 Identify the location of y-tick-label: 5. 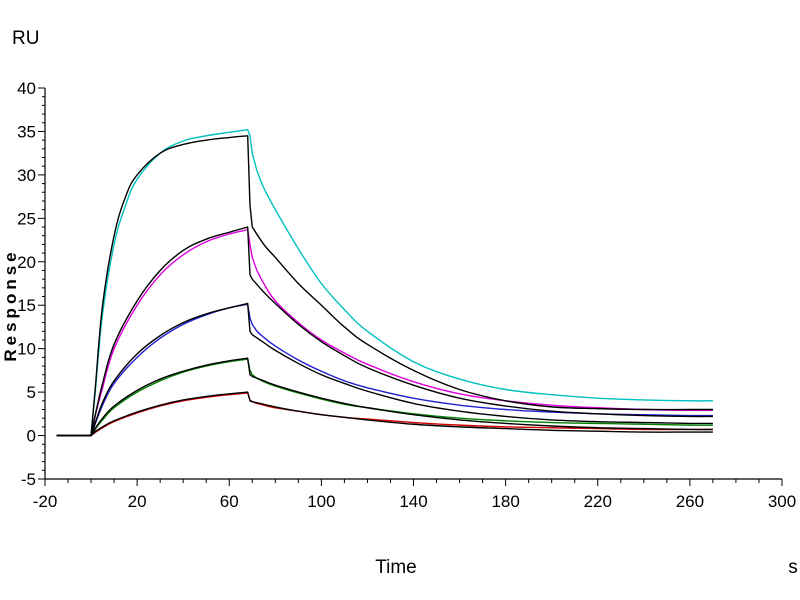
(31, 392).